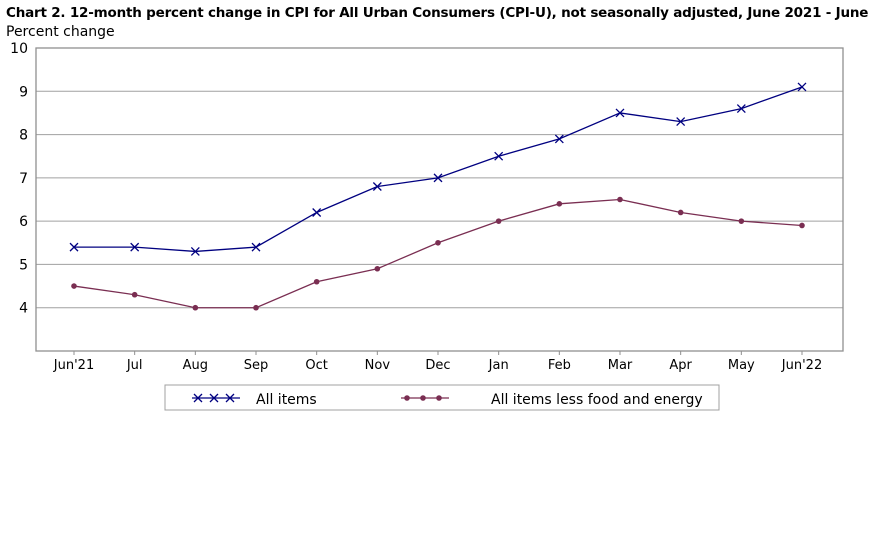  Describe the element at coordinates (23, 265) in the screenshot. I see `y-tick-label: 5` at that location.